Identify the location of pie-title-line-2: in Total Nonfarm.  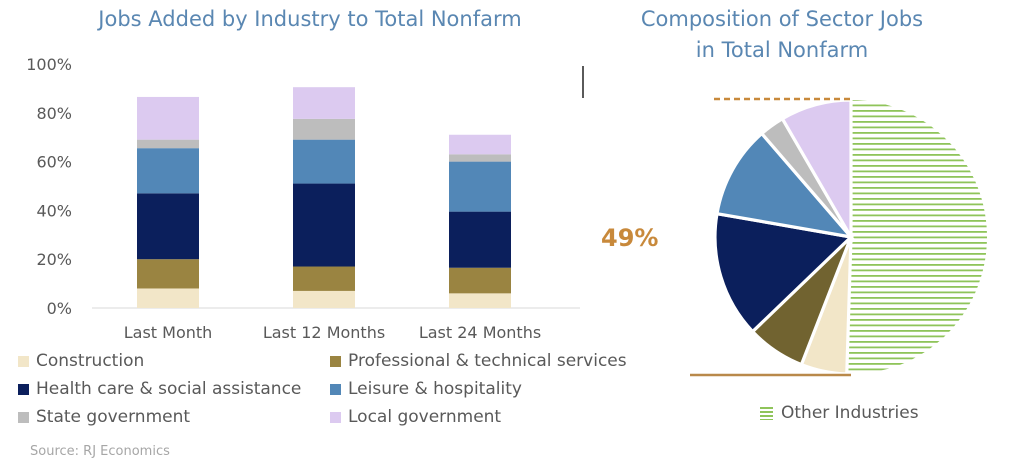
(782, 50).